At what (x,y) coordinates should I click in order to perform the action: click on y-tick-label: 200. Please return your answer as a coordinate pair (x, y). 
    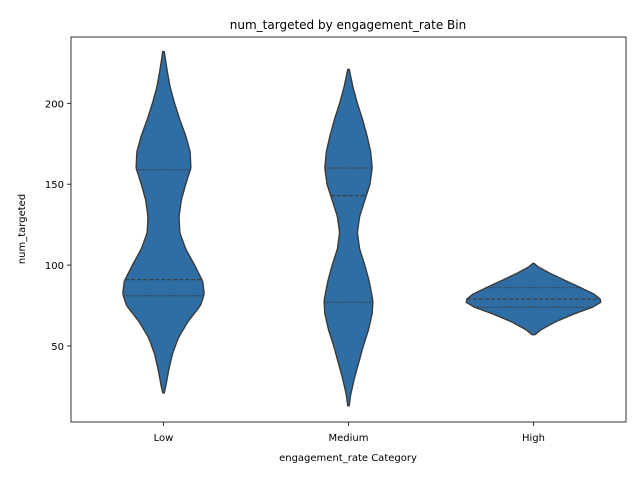
    Looking at the image, I should click on (54, 104).